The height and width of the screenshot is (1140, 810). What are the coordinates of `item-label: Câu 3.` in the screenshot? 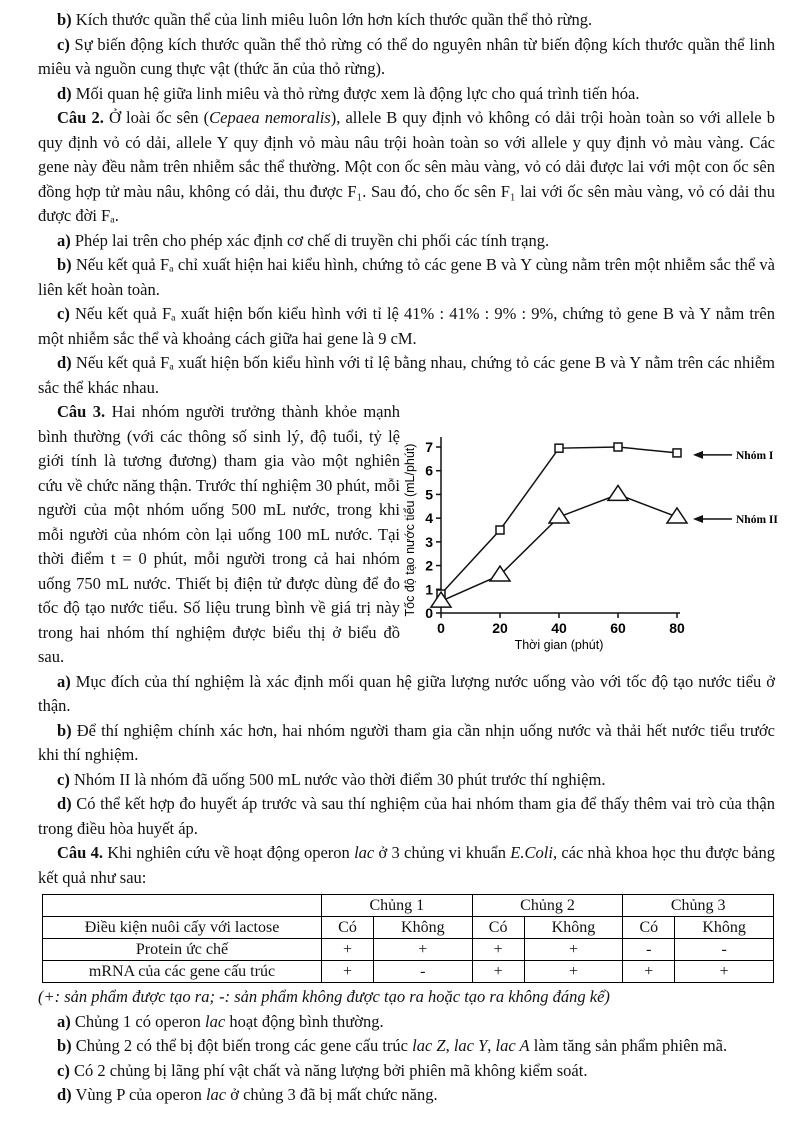 It's located at (81, 411).